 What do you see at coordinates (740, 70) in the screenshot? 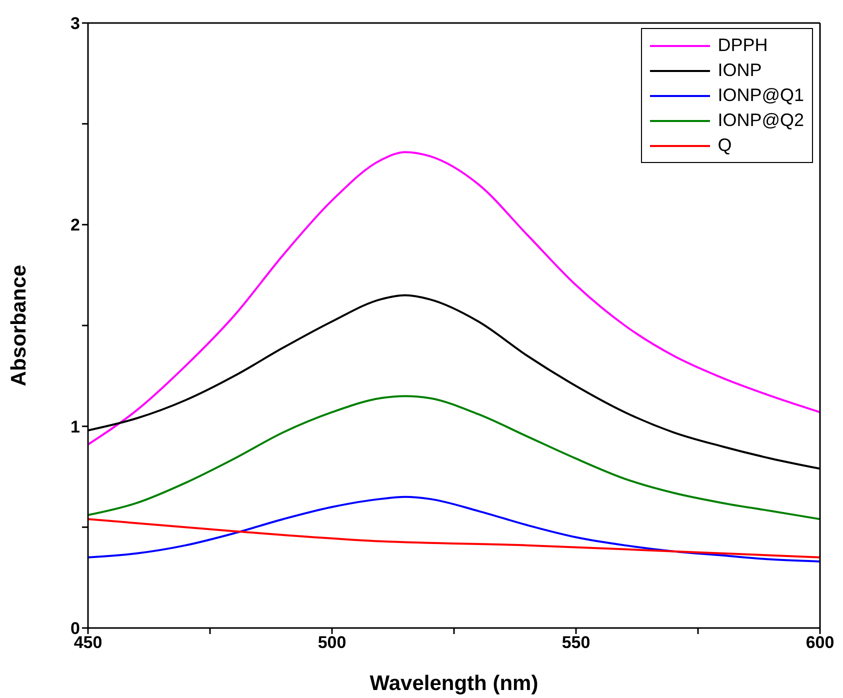
I see `legend-label: IONP` at bounding box center [740, 70].